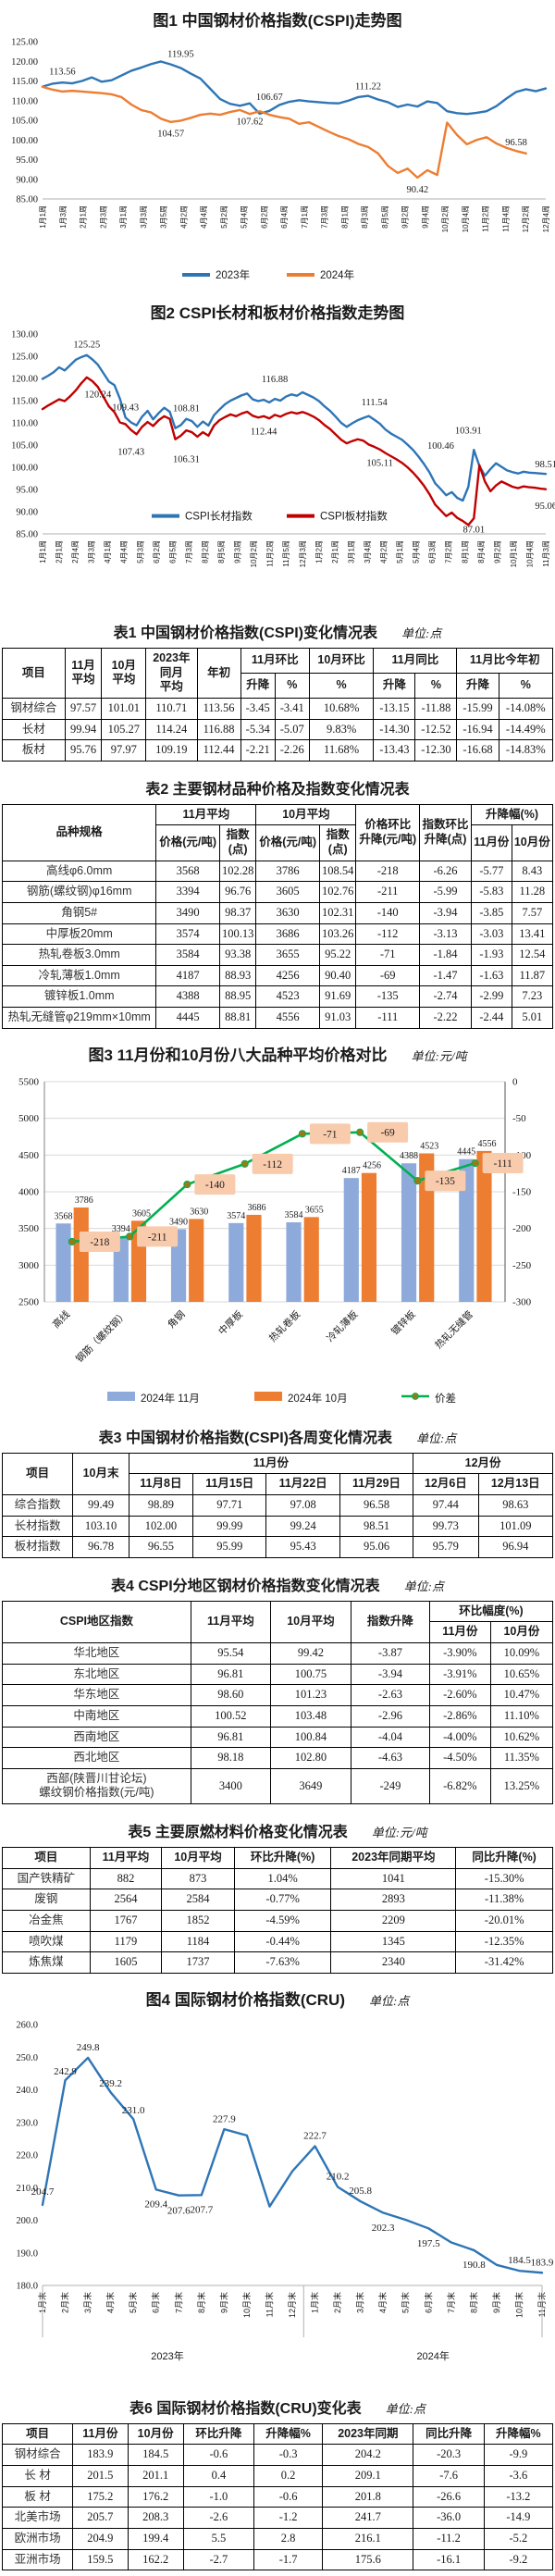 This screenshot has width=555, height=2576. Describe the element at coordinates (294, 88) in the screenshot. I see `series-line-2023年` at that location.